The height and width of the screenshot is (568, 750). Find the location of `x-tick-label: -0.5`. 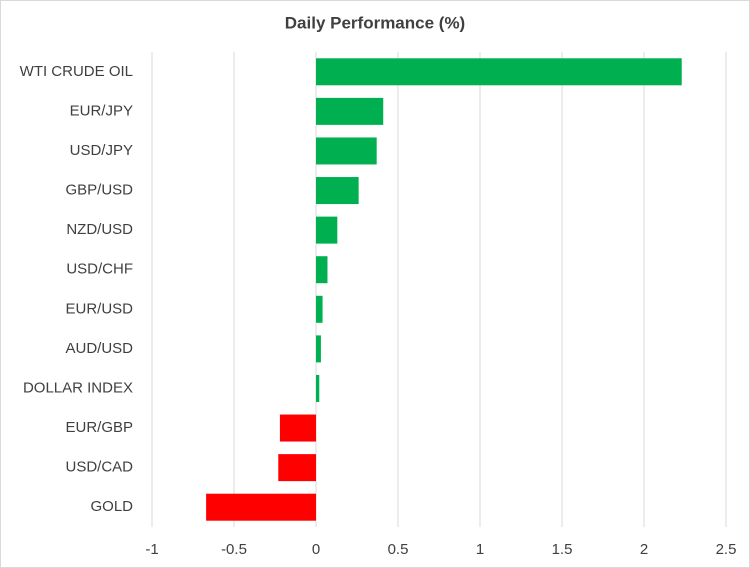

x-tick-label: -0.5 is located at coordinates (234, 549).